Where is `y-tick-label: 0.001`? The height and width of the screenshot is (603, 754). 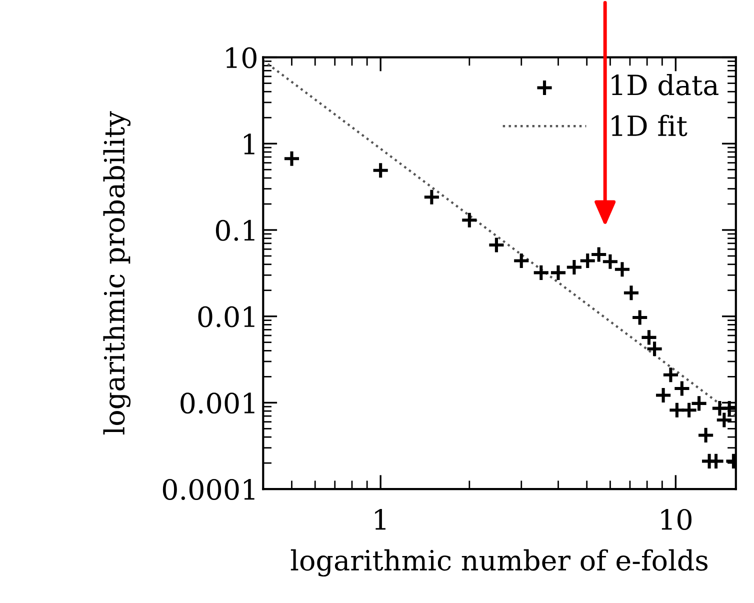 y-tick-label: 0.001 is located at coordinates (217, 403).